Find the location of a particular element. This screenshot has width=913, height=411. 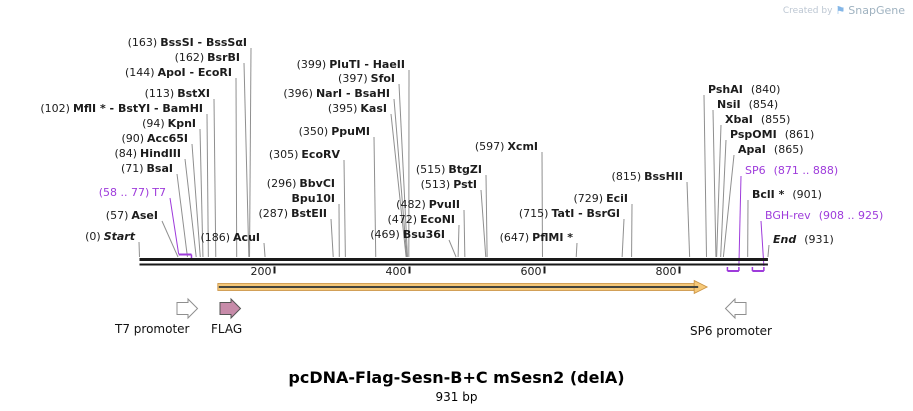

site-label-bsai: (71) BsaI is located at coordinates (147, 168).